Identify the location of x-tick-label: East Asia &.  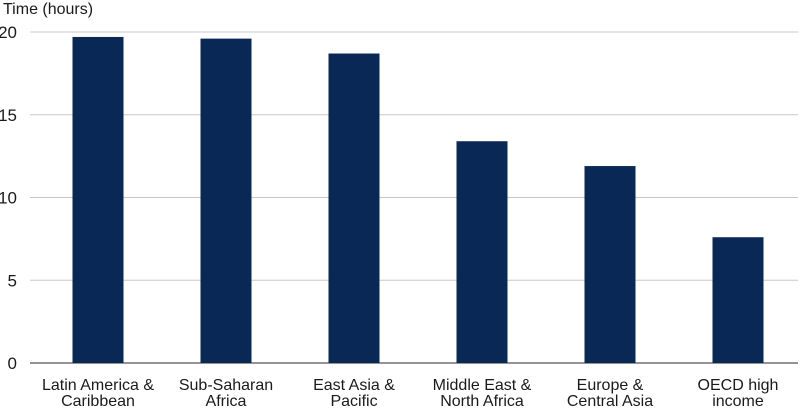
(354, 385).